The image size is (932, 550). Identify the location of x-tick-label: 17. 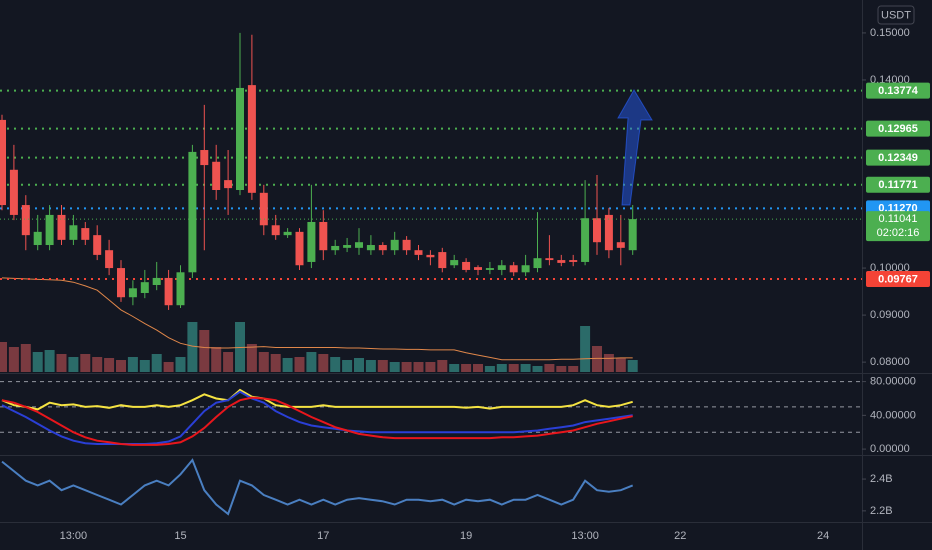
(323, 536).